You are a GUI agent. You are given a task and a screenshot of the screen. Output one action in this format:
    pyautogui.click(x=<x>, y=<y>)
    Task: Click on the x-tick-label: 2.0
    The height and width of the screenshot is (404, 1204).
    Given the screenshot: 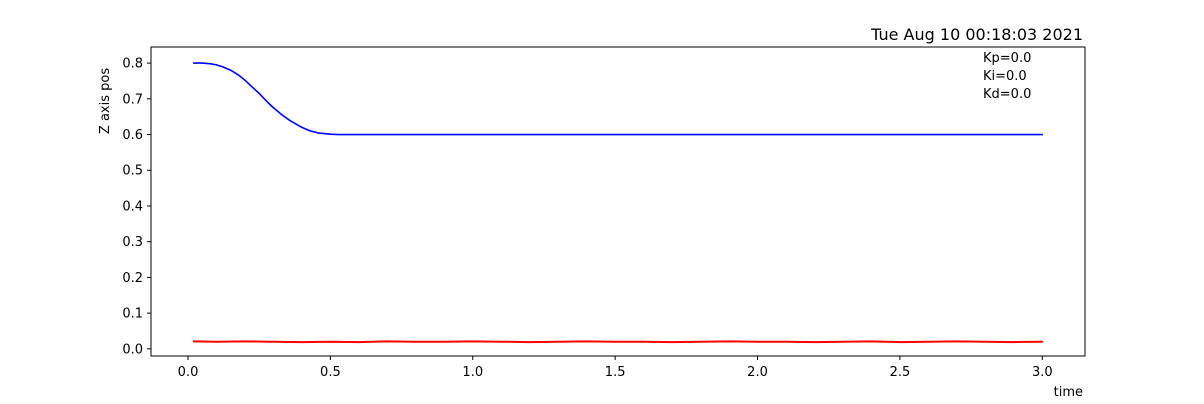 What is the action you would take?
    pyautogui.click(x=757, y=372)
    